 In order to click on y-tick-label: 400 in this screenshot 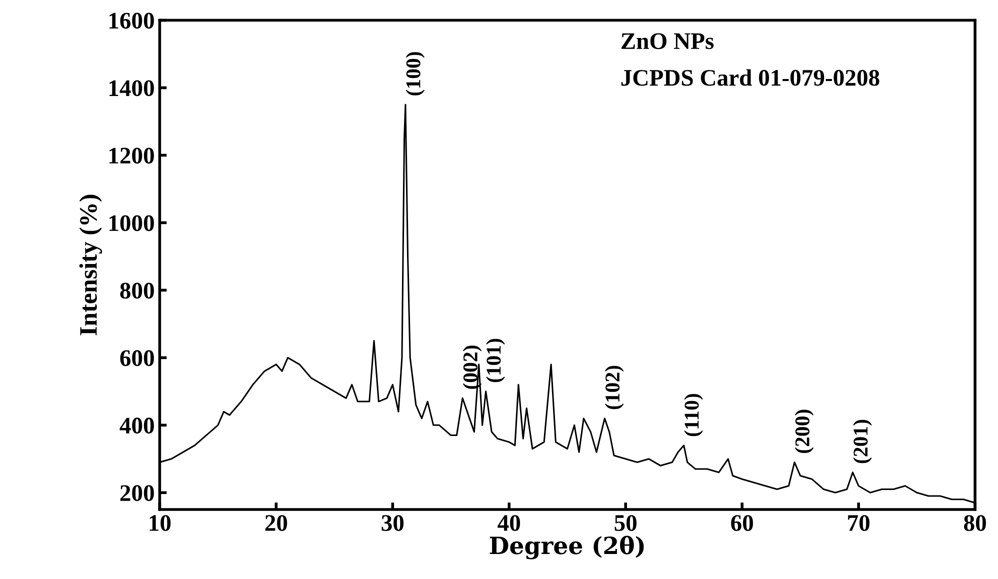, I will do `click(137, 426)`.